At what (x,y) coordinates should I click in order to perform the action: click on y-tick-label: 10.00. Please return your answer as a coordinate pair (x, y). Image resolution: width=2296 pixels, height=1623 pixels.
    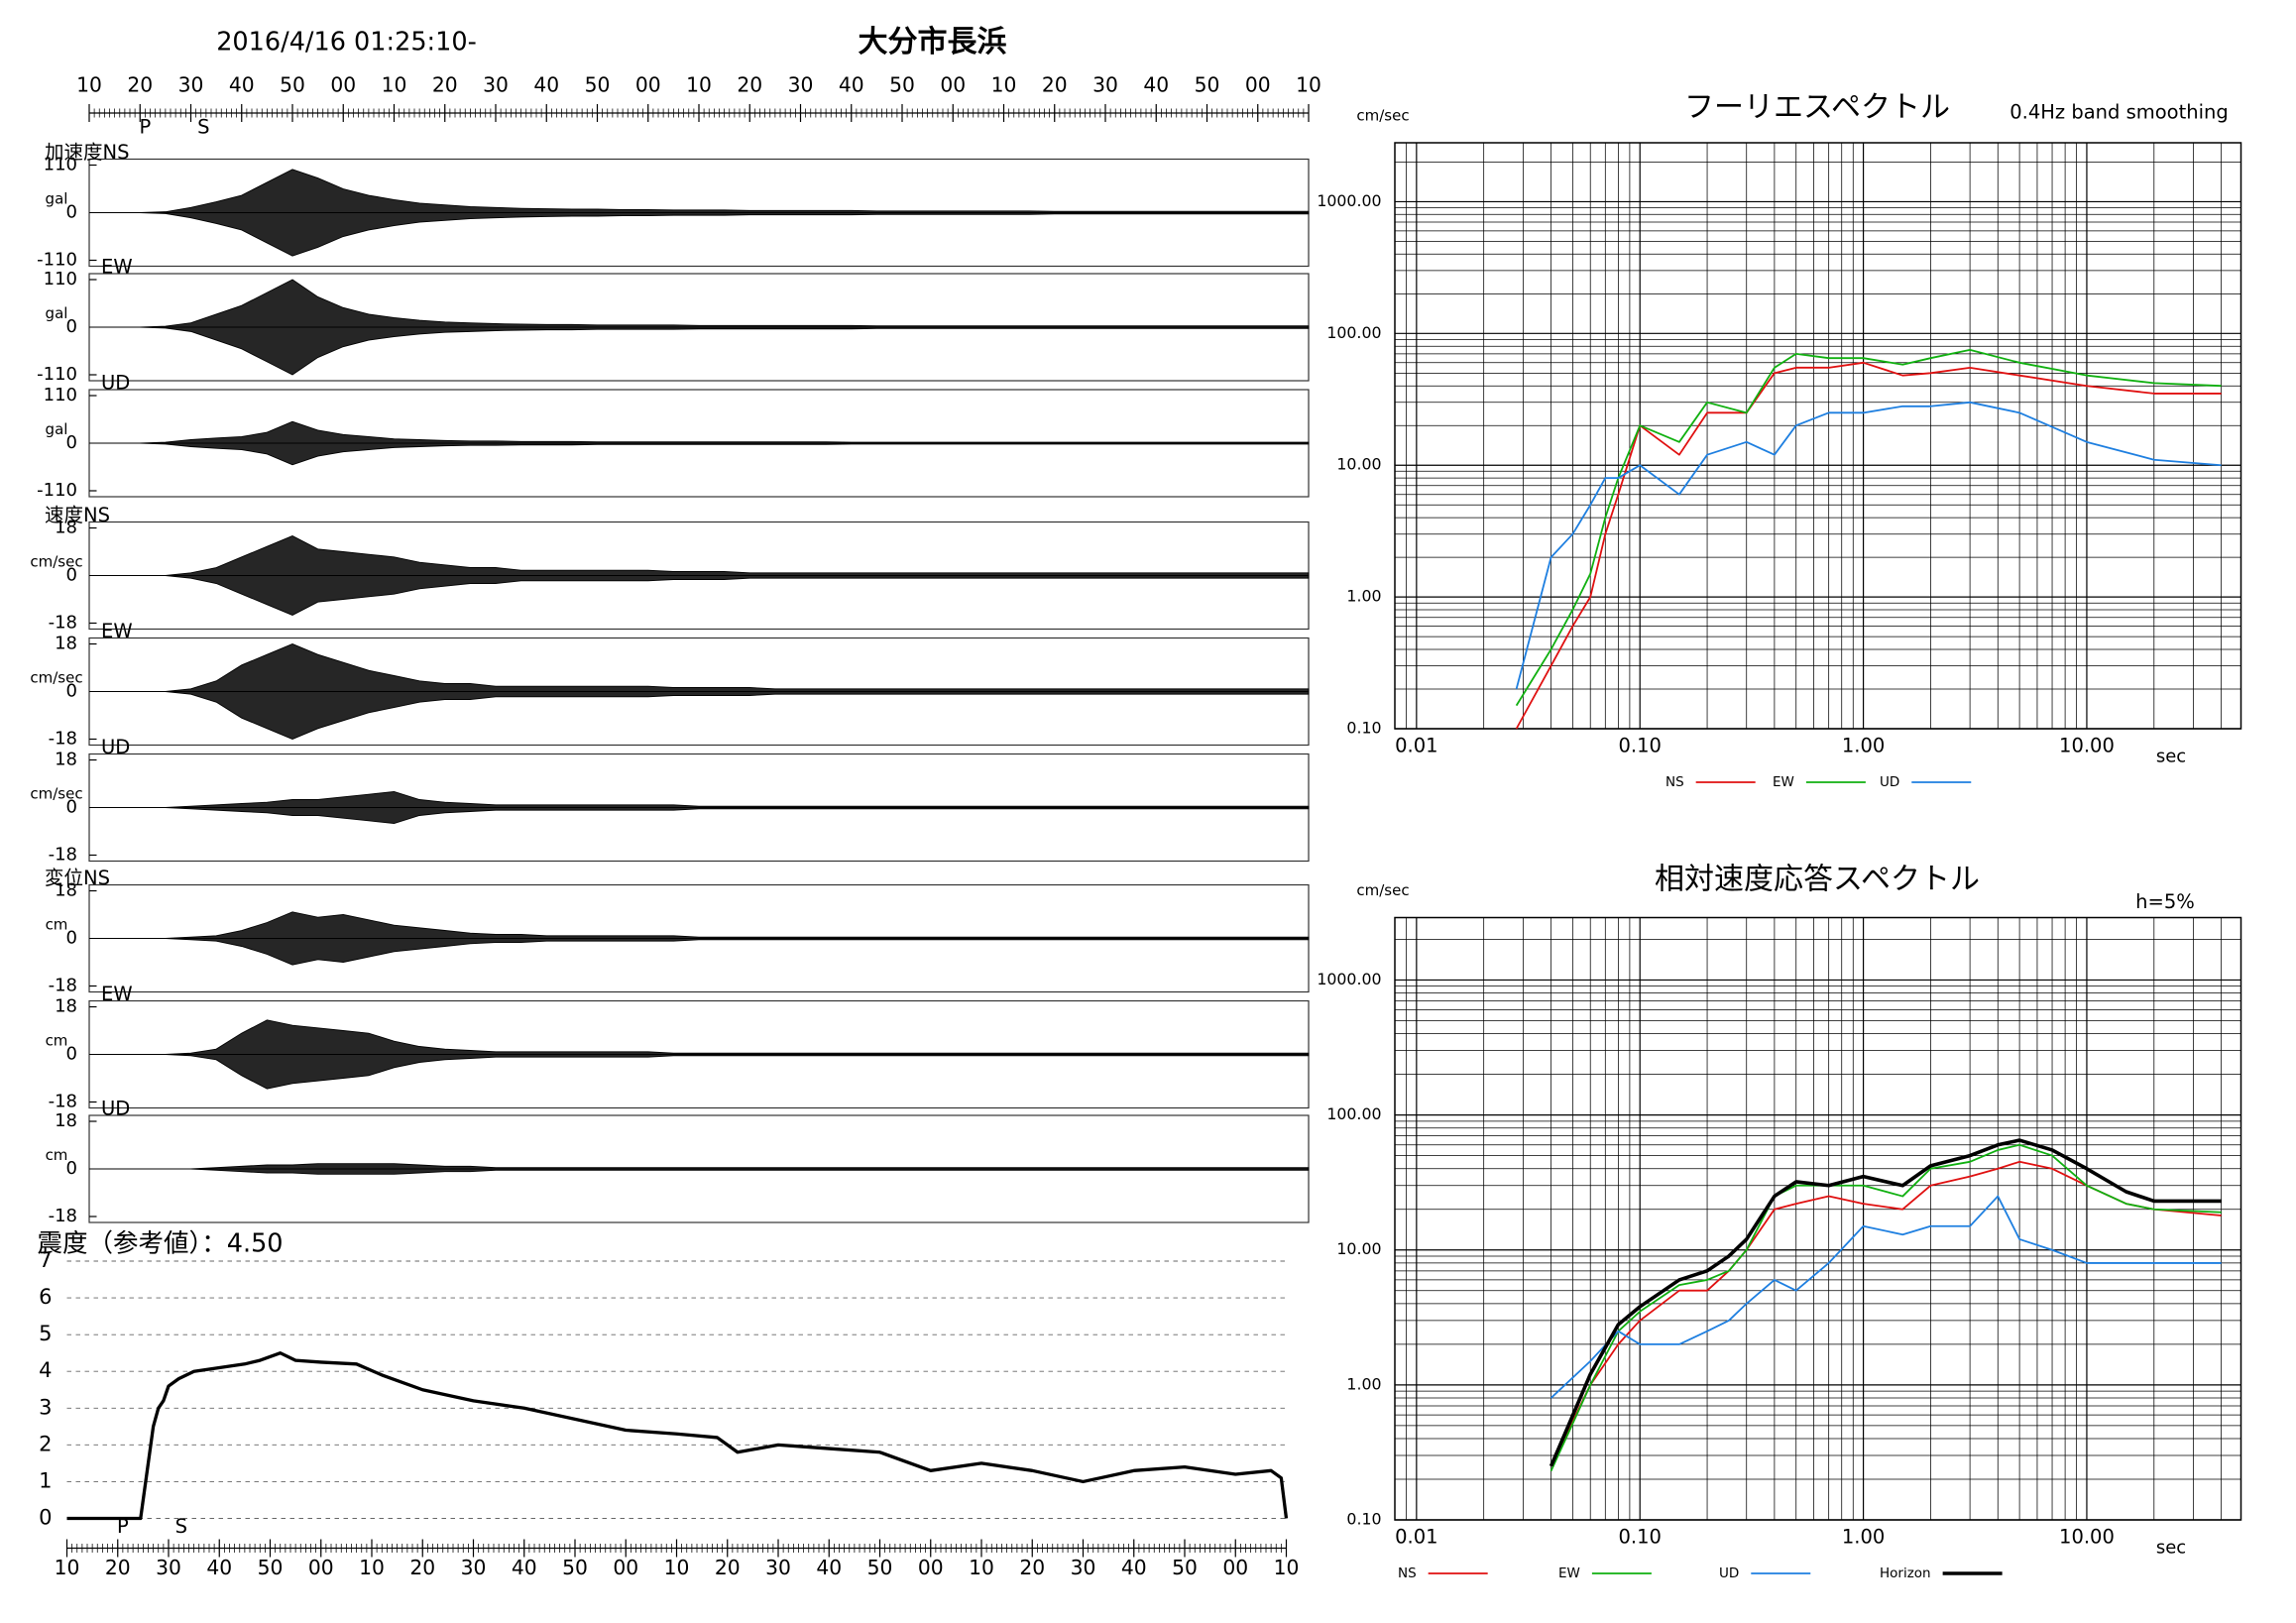
    Looking at the image, I should click on (1359, 464).